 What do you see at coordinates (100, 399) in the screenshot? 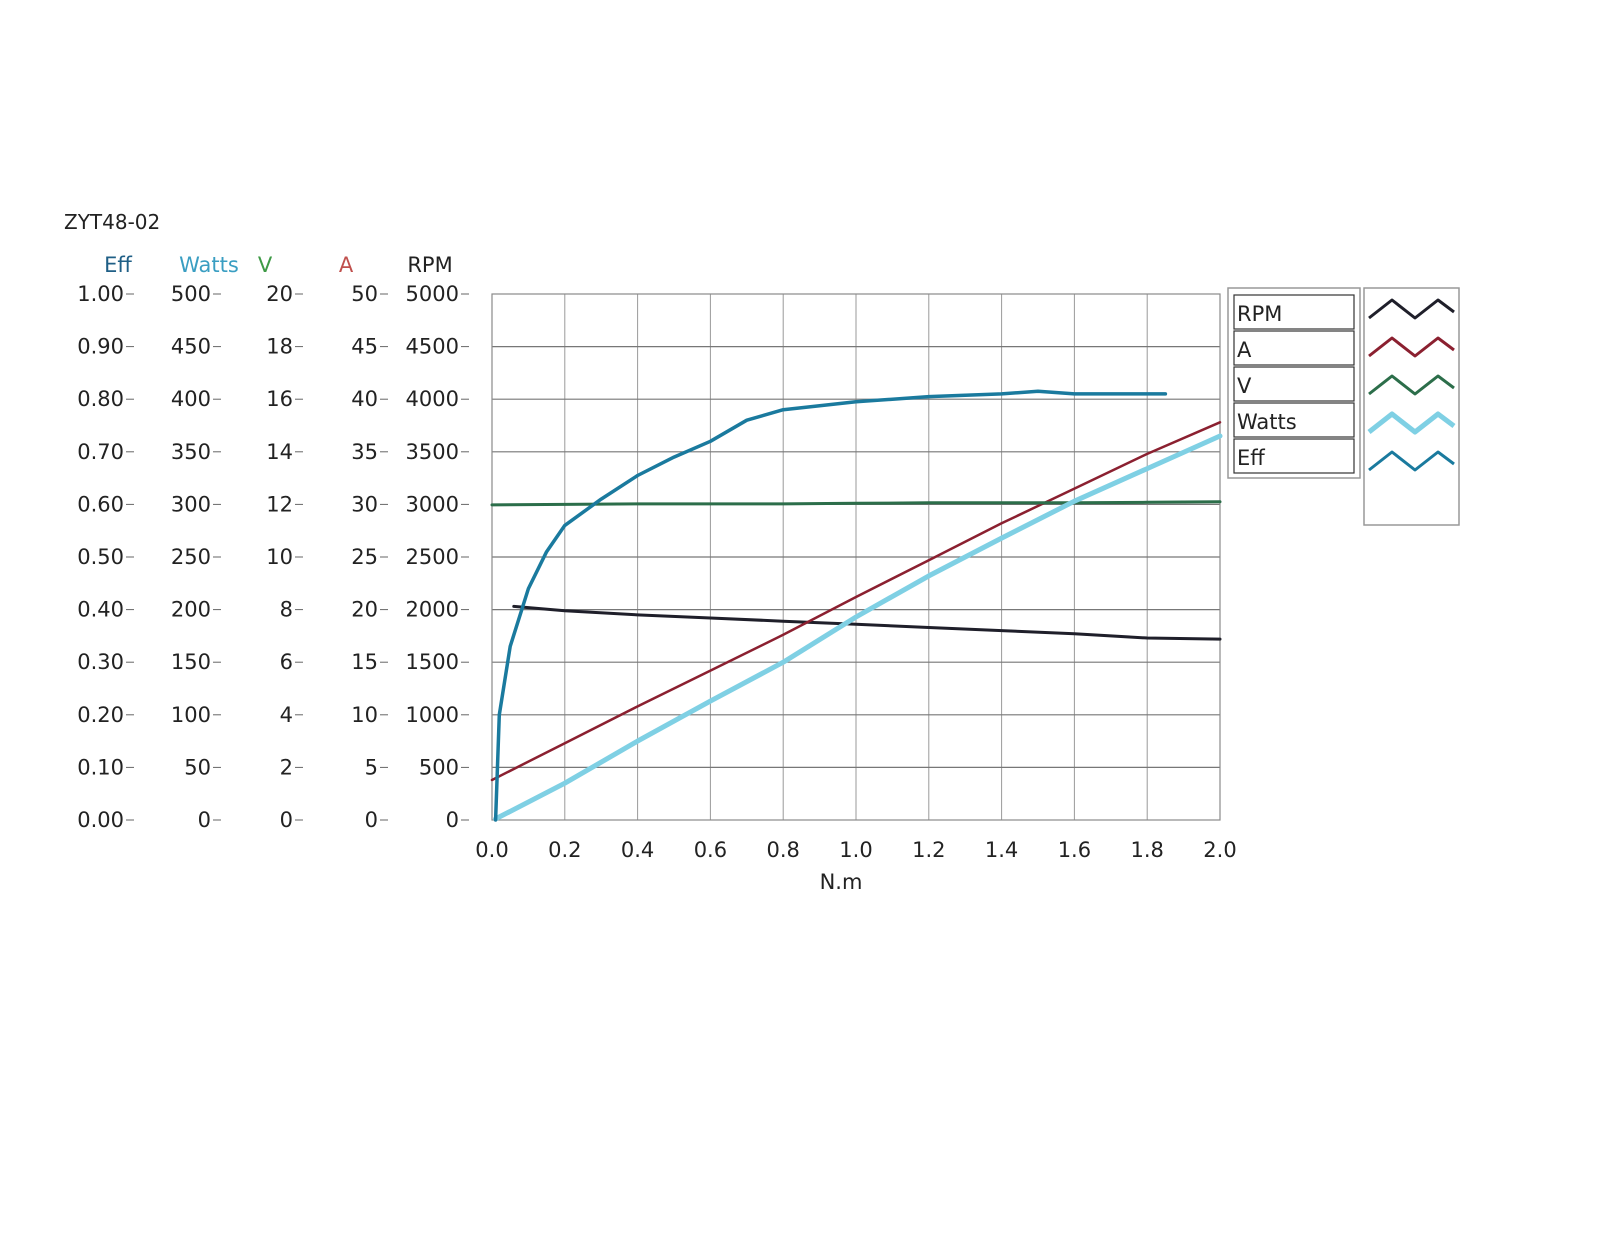
I see `y-tick-label: 0.80` at bounding box center [100, 399].